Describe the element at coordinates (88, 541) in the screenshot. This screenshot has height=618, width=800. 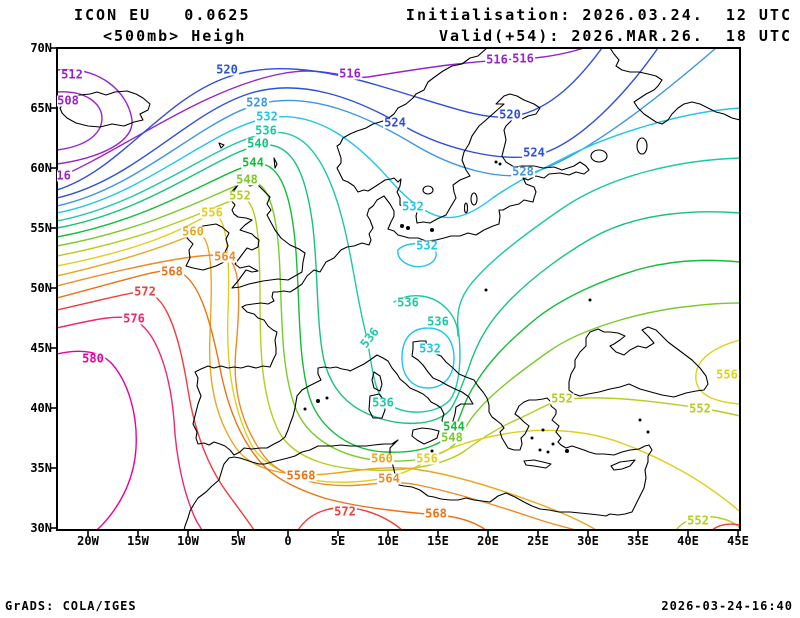
I see `lon-tick-label: 20W` at that location.